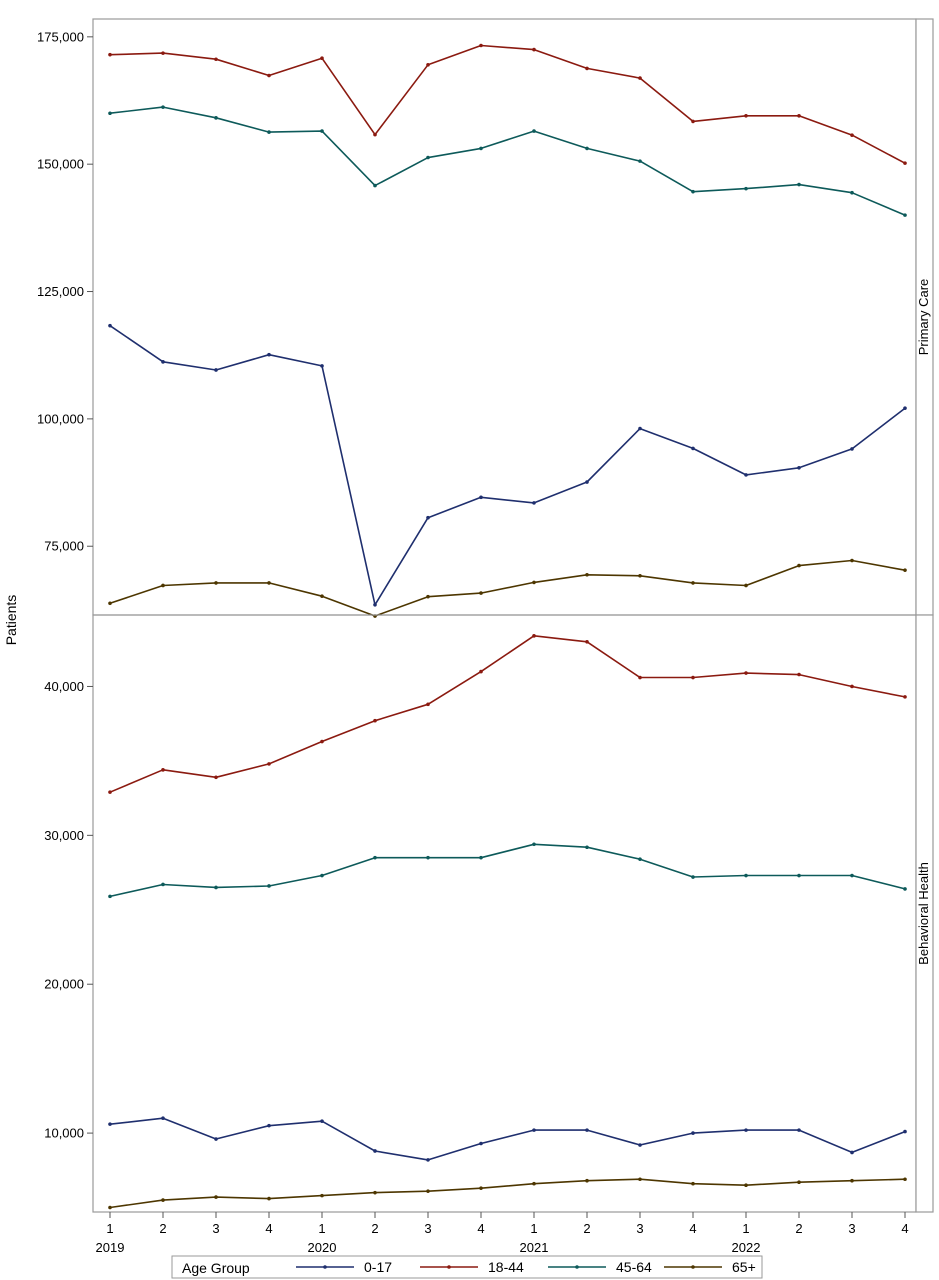 The width and height of the screenshot is (939, 1280). I want to click on y-tick-label: 150,000, so click(60, 164).